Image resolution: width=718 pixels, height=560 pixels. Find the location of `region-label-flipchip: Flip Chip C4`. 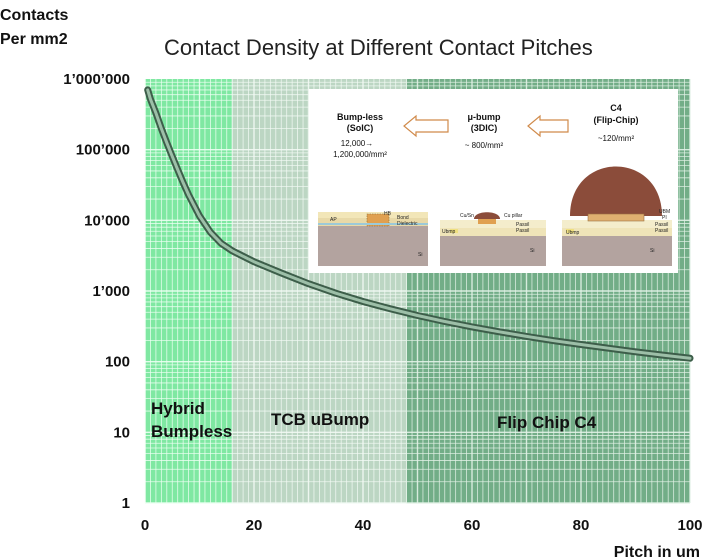

region-label-flipchip: Flip Chip C4 is located at coordinates (547, 422).